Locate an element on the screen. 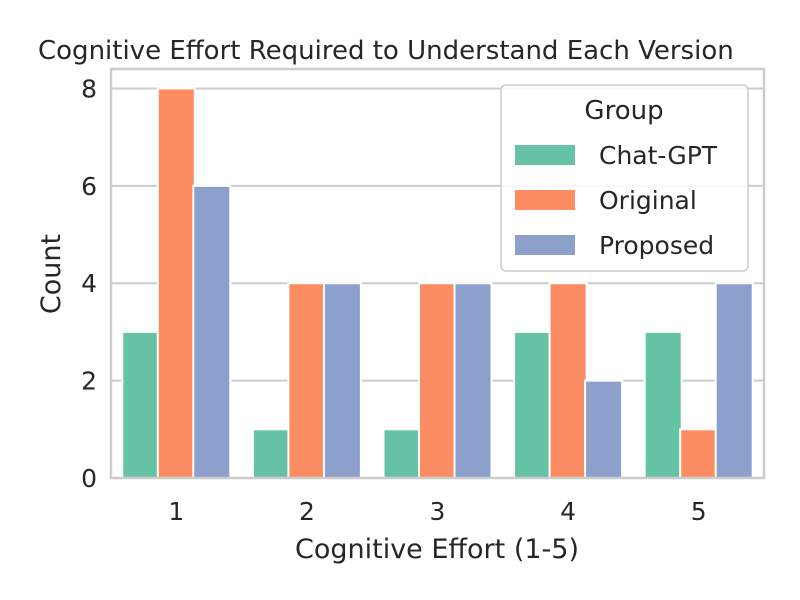  legend-box is located at coordinates (624, 178).